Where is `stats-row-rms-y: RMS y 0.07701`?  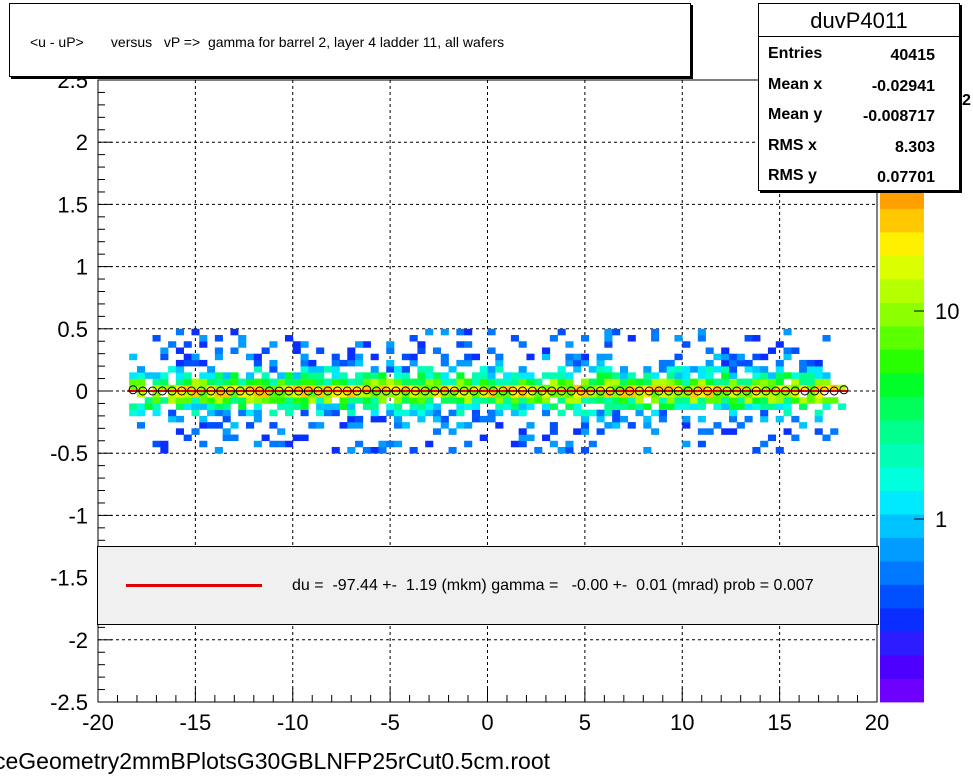
stats-row-rms-y: RMS y 0.07701 is located at coordinates (859, 174).